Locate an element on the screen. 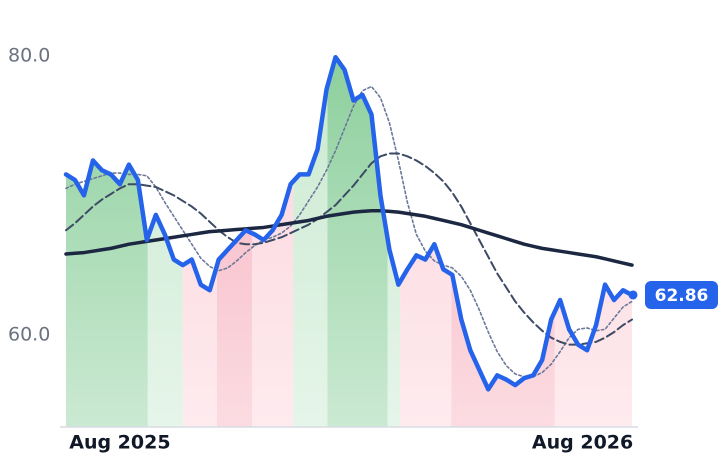 The width and height of the screenshot is (718, 468). y-tick-label: 80.0 is located at coordinates (29, 55).